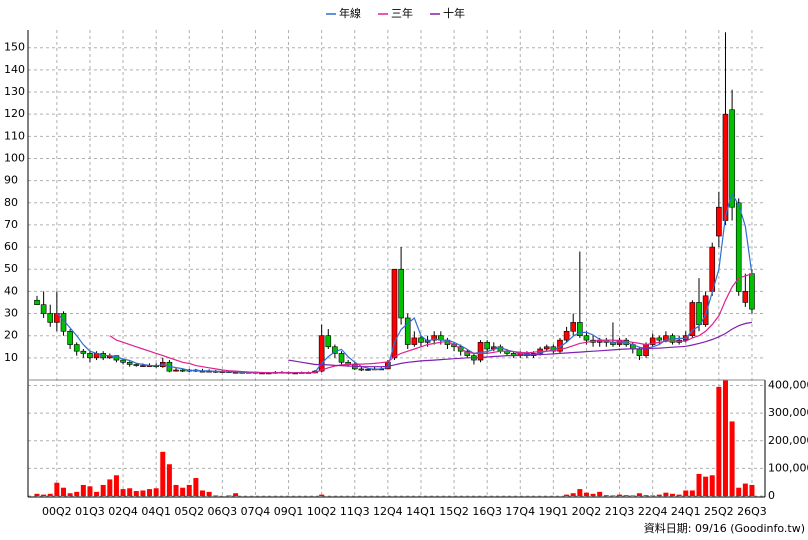 The width and height of the screenshot is (808, 540). Describe the element at coordinates (587, 511) in the screenshot. I see `x-tick-label: 20Q2` at that location.